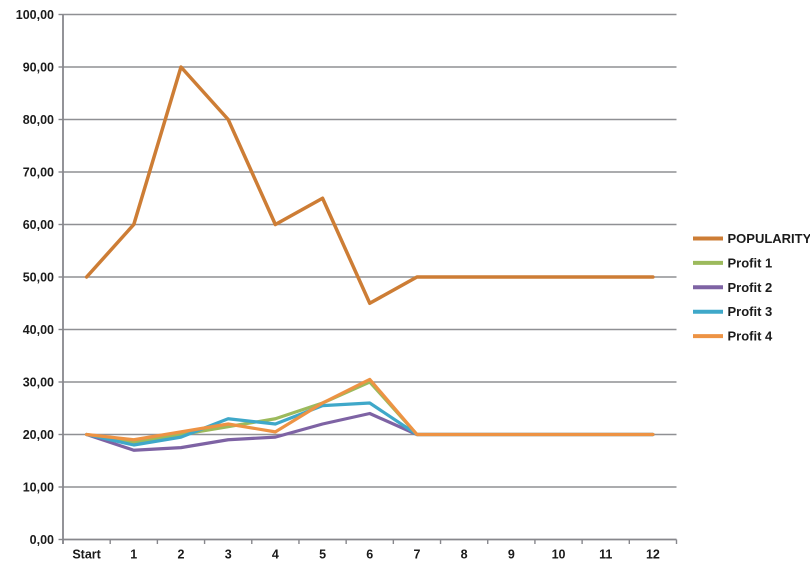 The height and width of the screenshot is (580, 810). Describe the element at coordinates (464, 555) in the screenshot. I see `x-axis-category-label: 8` at that location.